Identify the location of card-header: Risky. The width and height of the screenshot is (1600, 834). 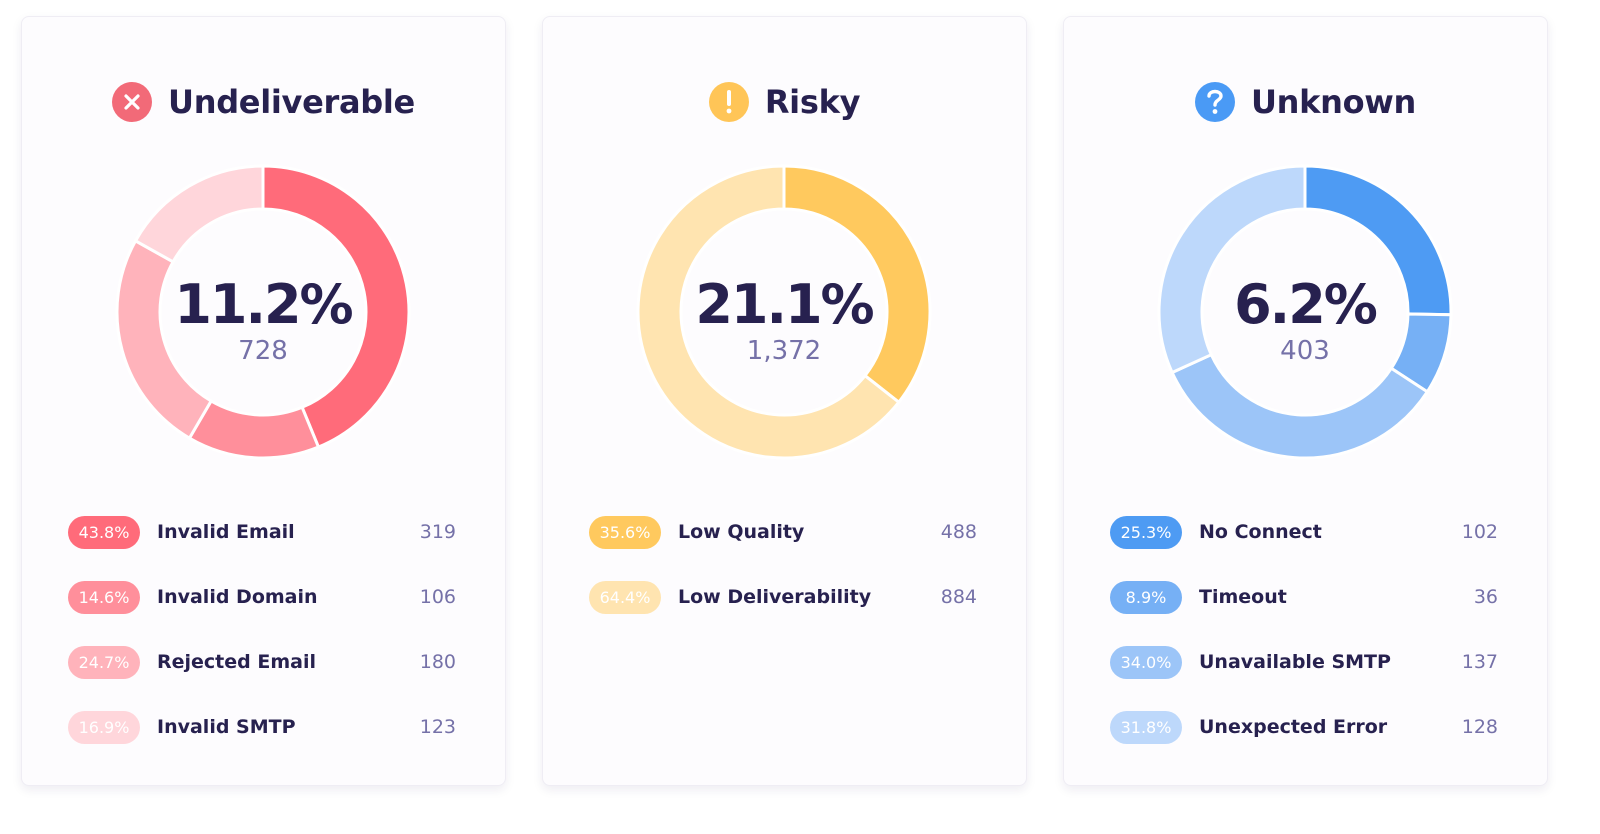
(784, 102).